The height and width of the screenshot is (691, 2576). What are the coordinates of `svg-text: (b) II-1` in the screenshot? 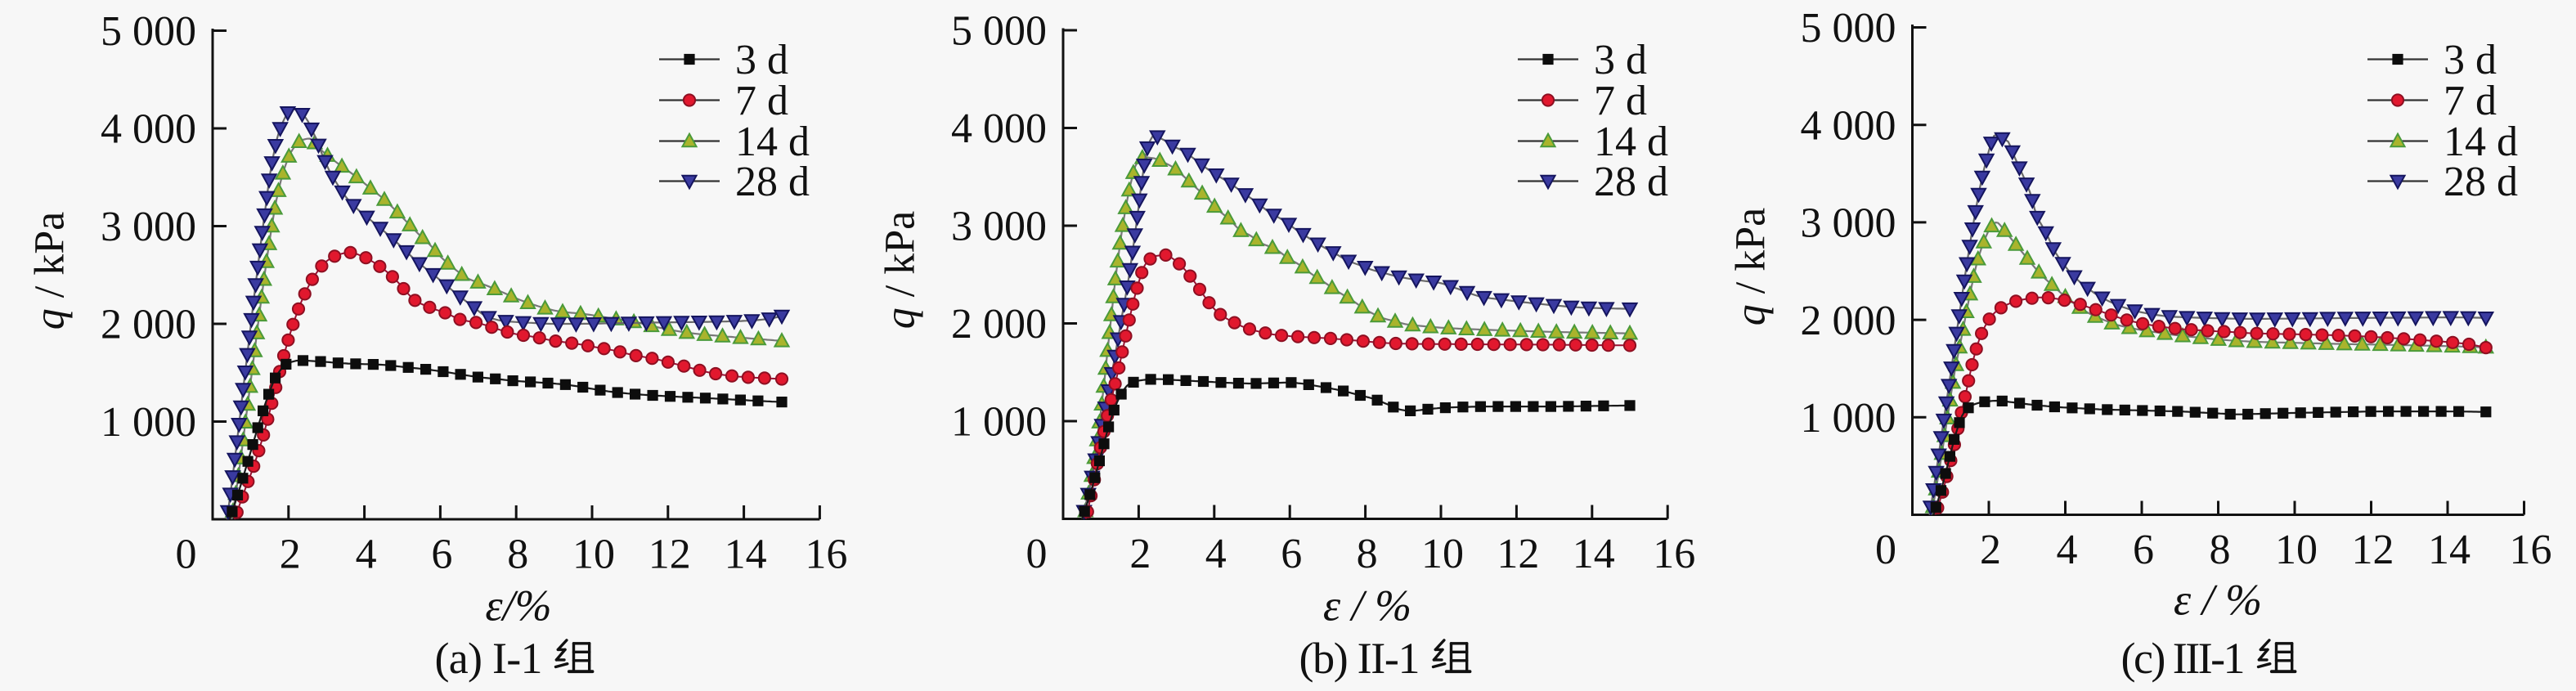 It's located at (1359, 658).